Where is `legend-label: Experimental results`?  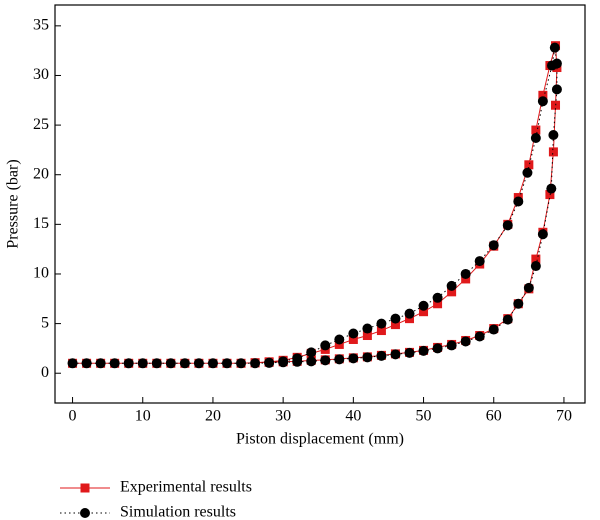
legend-label: Experimental results is located at coordinates (186, 487).